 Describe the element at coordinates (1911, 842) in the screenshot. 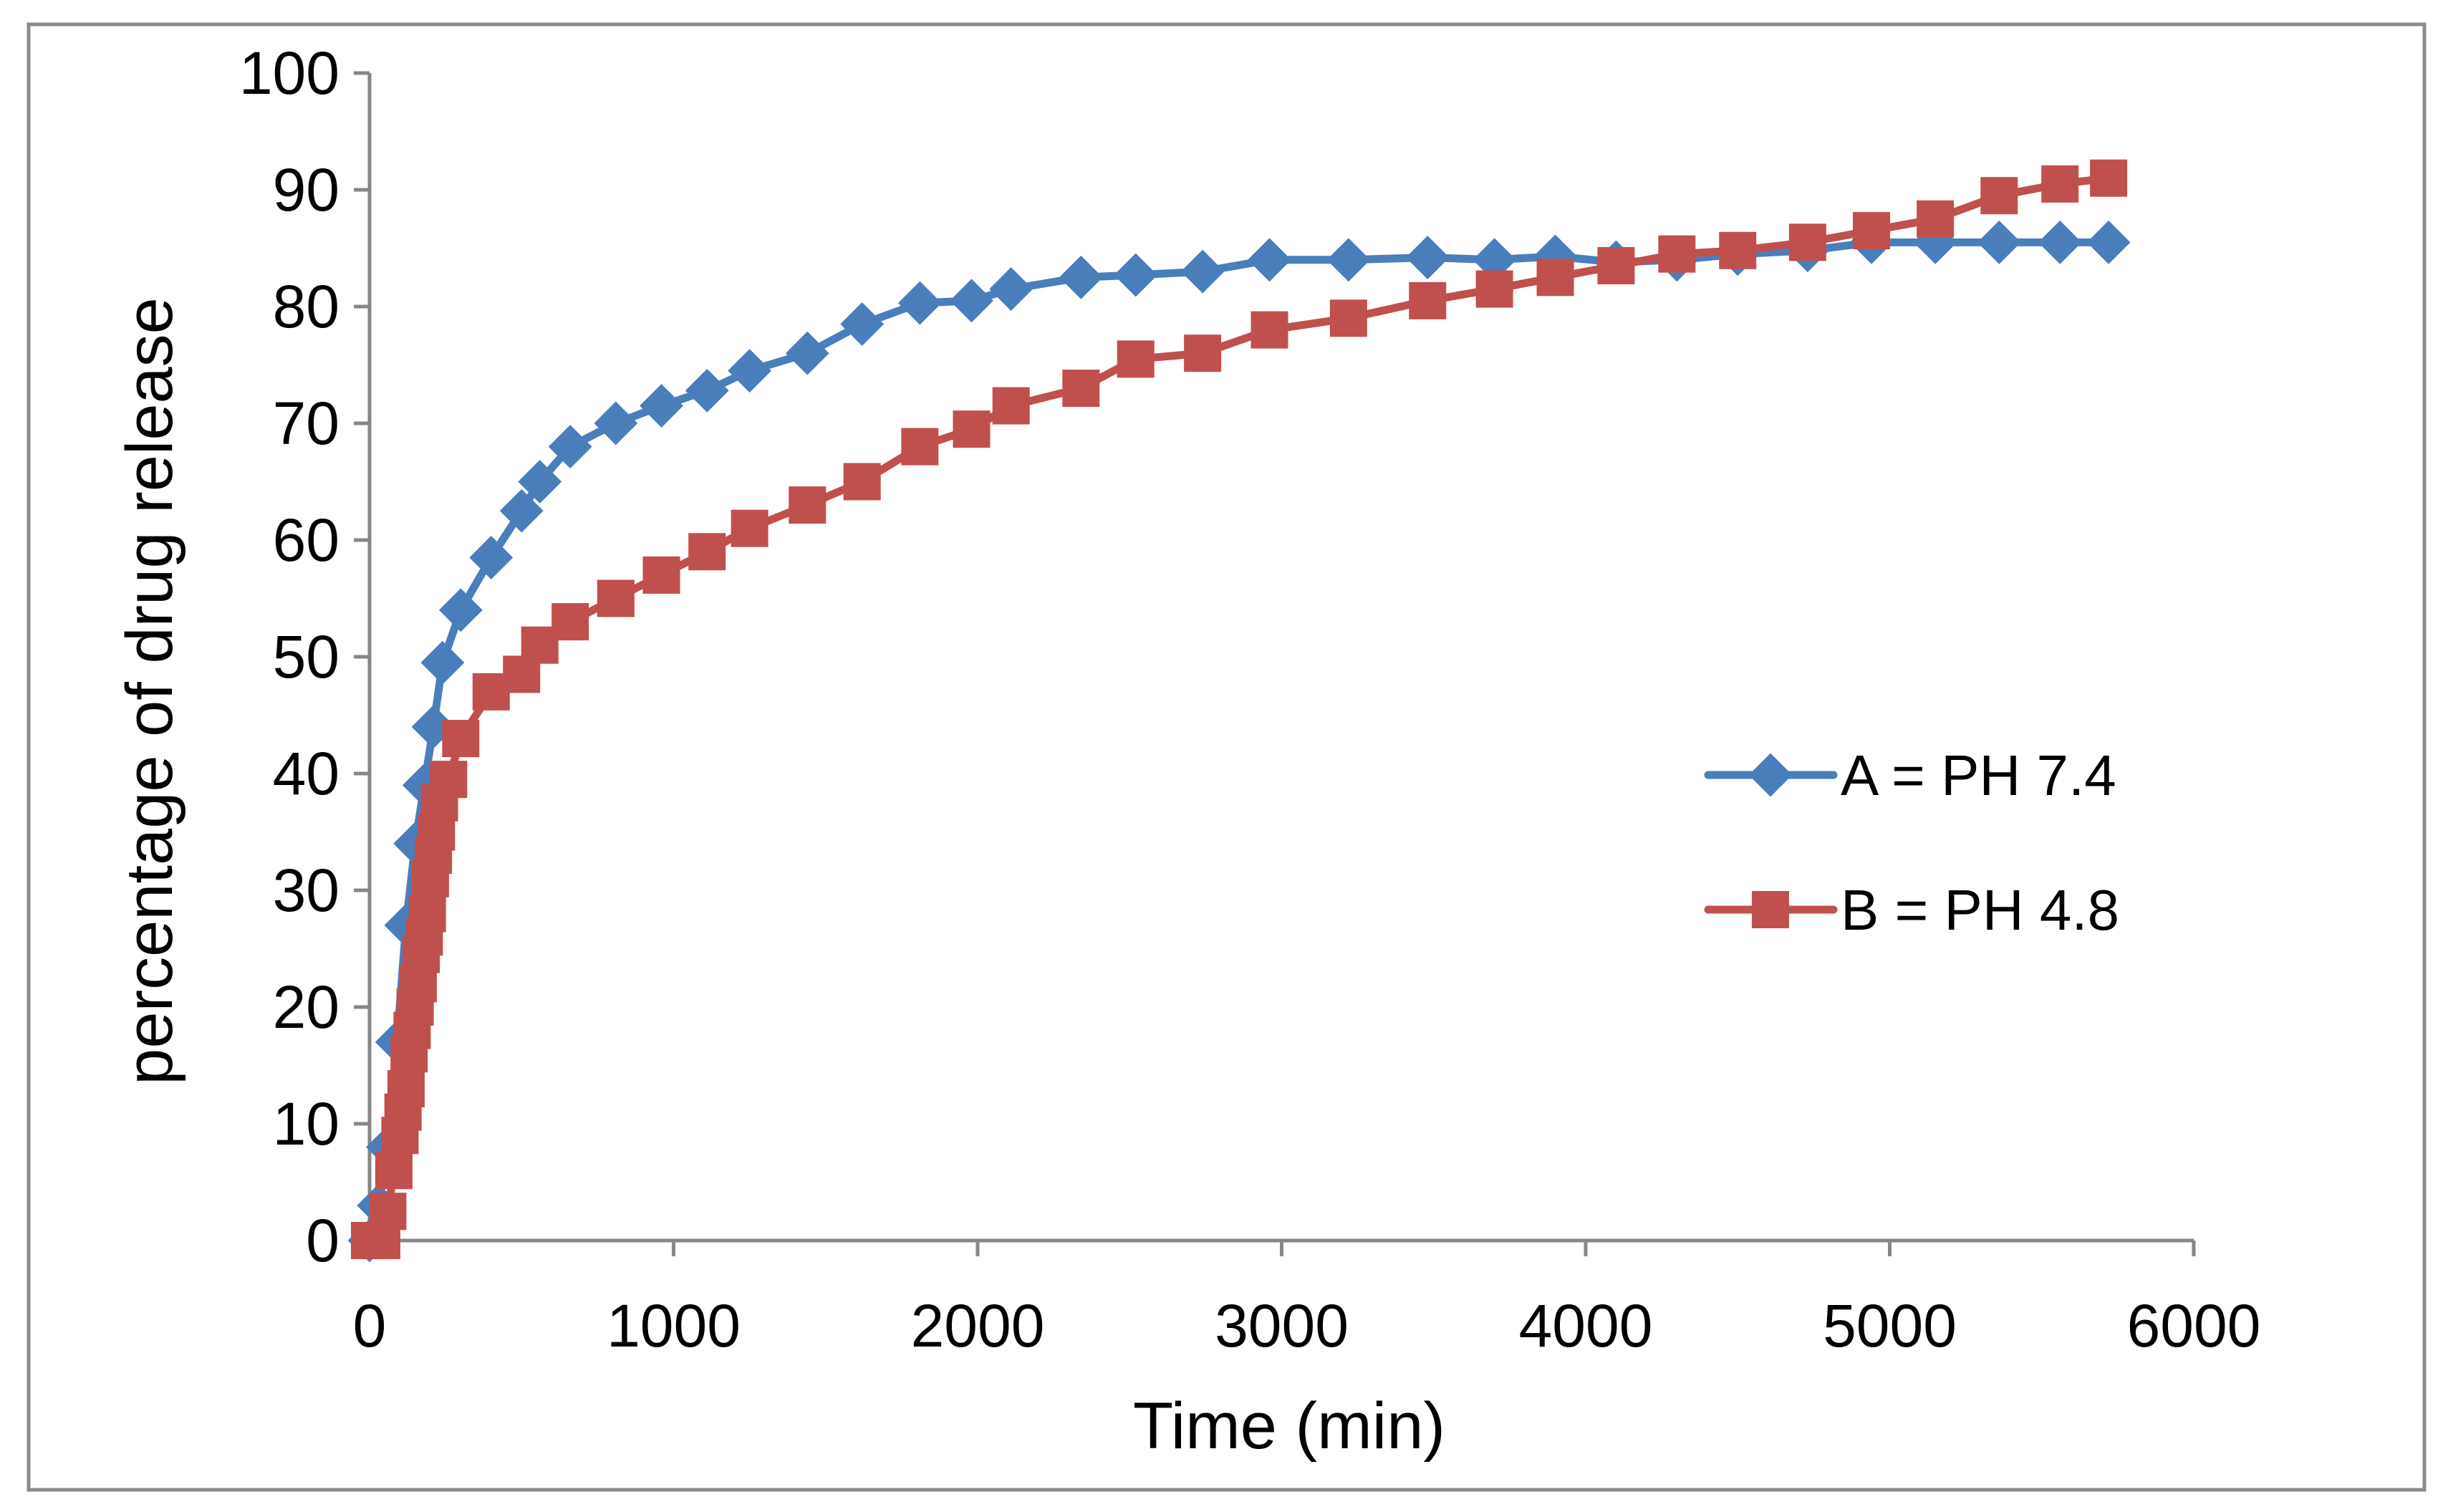

I see `legend: A = PH 7.4 B = PH 4.8` at that location.